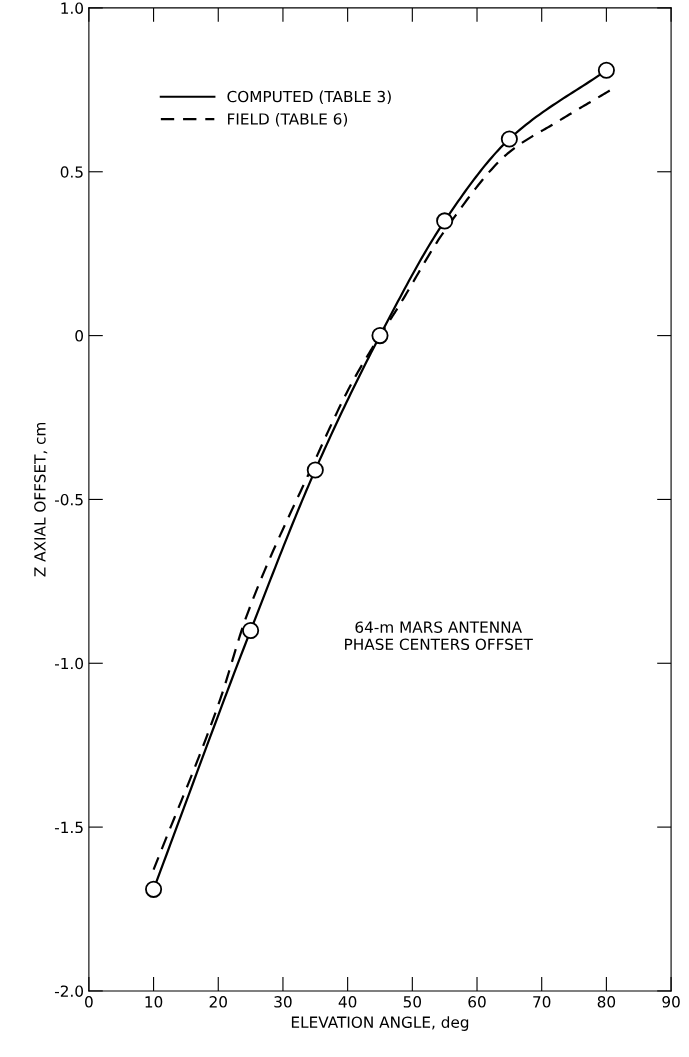 The width and height of the screenshot is (689, 1057). What do you see at coordinates (68, 827) in the screenshot?
I see `y-tick-label: -1.5` at bounding box center [68, 827].